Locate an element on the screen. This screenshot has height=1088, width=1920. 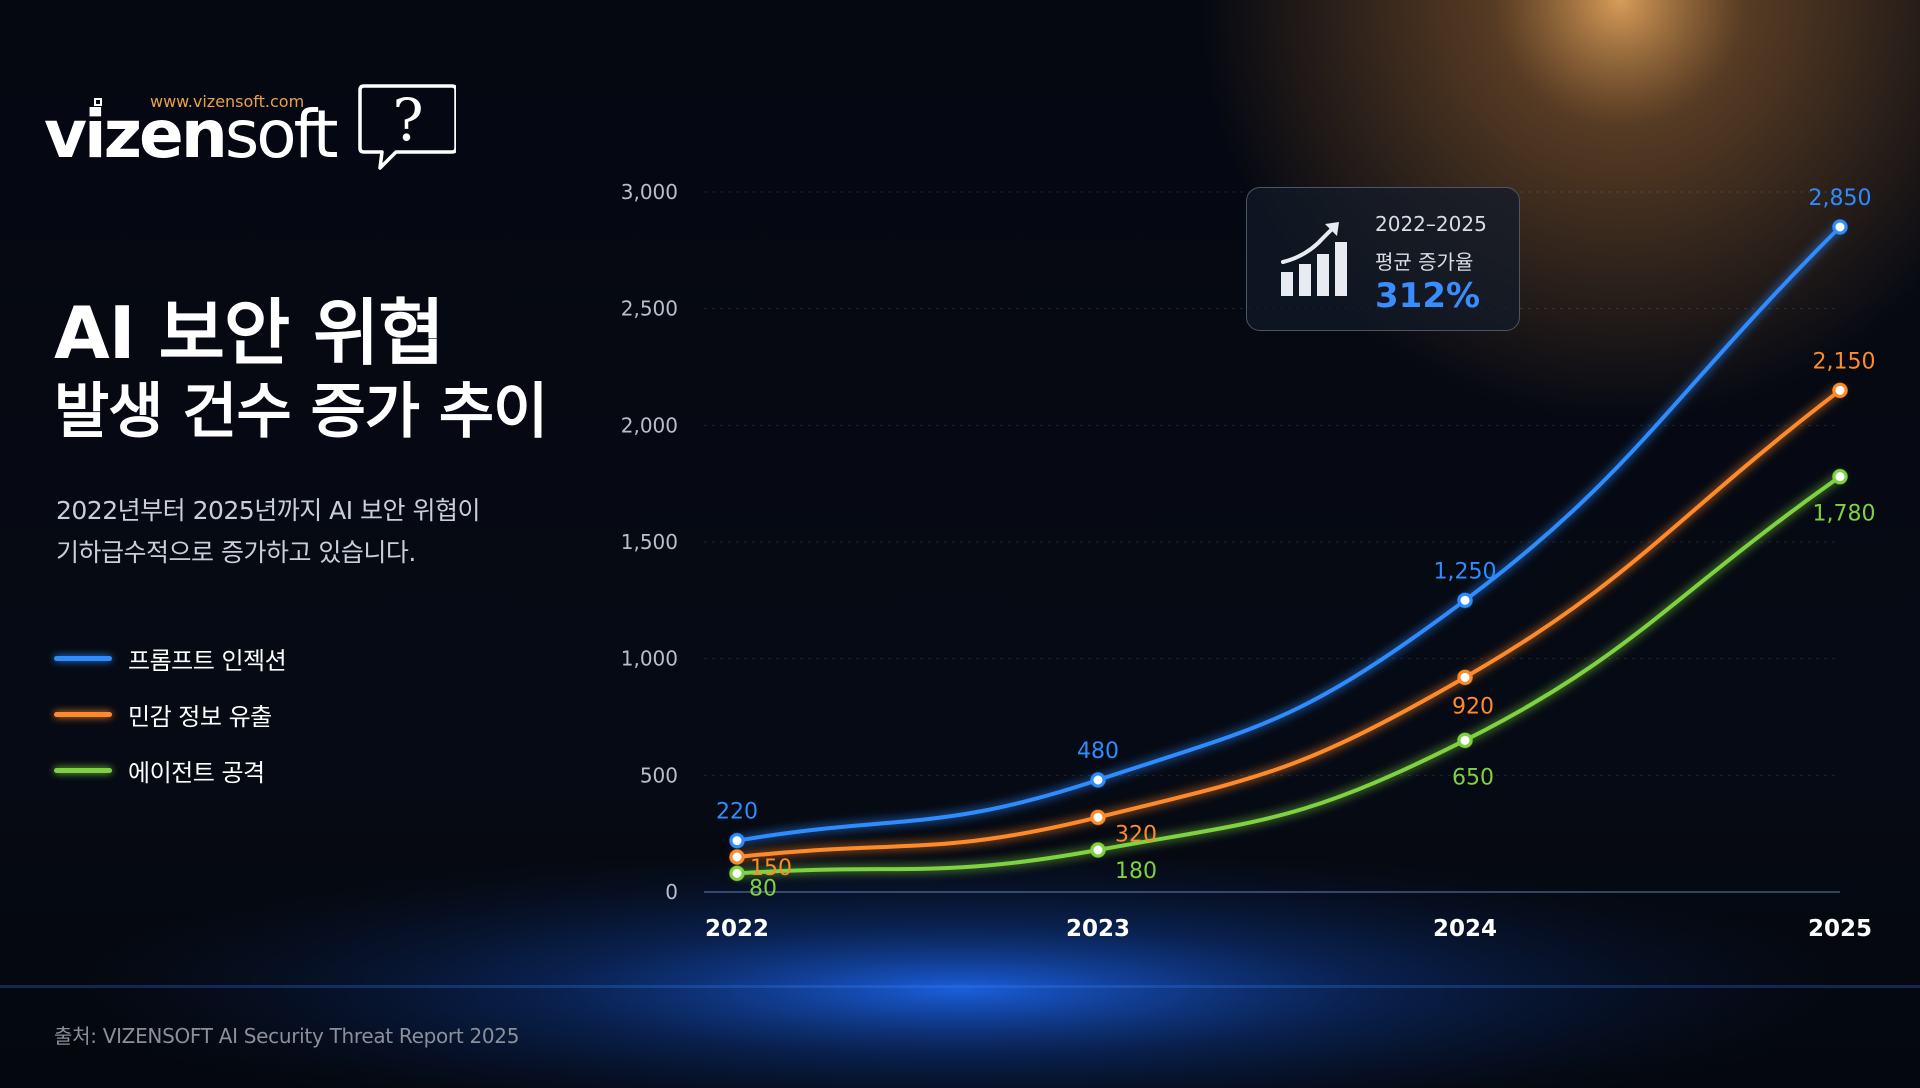
headline: AI 보안 위협 발생 건수 증가 추이 is located at coordinates (301, 369).